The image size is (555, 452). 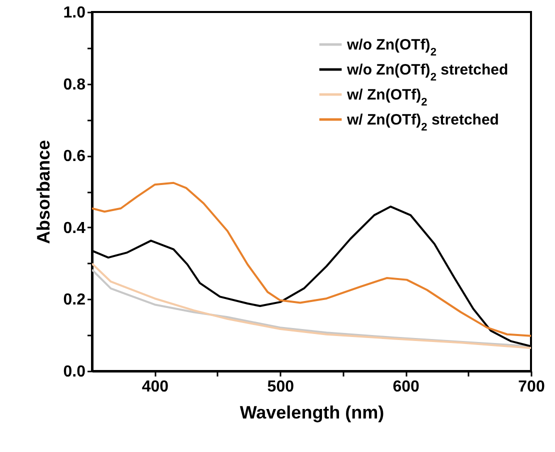 I want to click on x-axis-title: Wavelength (nm), so click(x=312, y=412).